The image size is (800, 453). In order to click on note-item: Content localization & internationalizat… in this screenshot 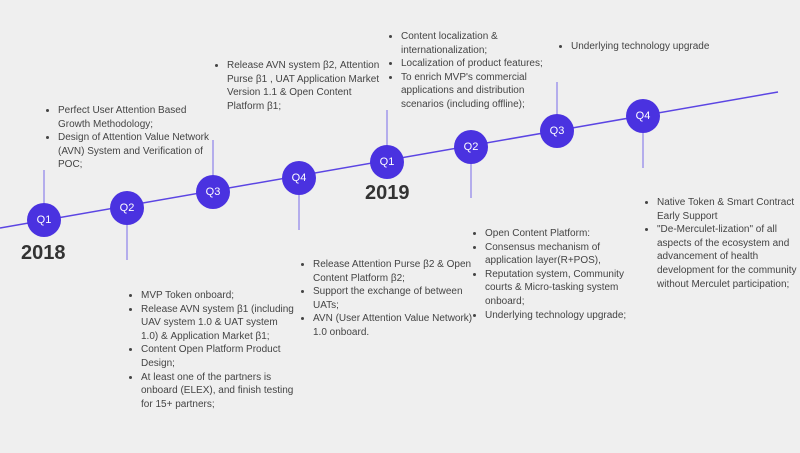, I will do `click(482, 43)`.